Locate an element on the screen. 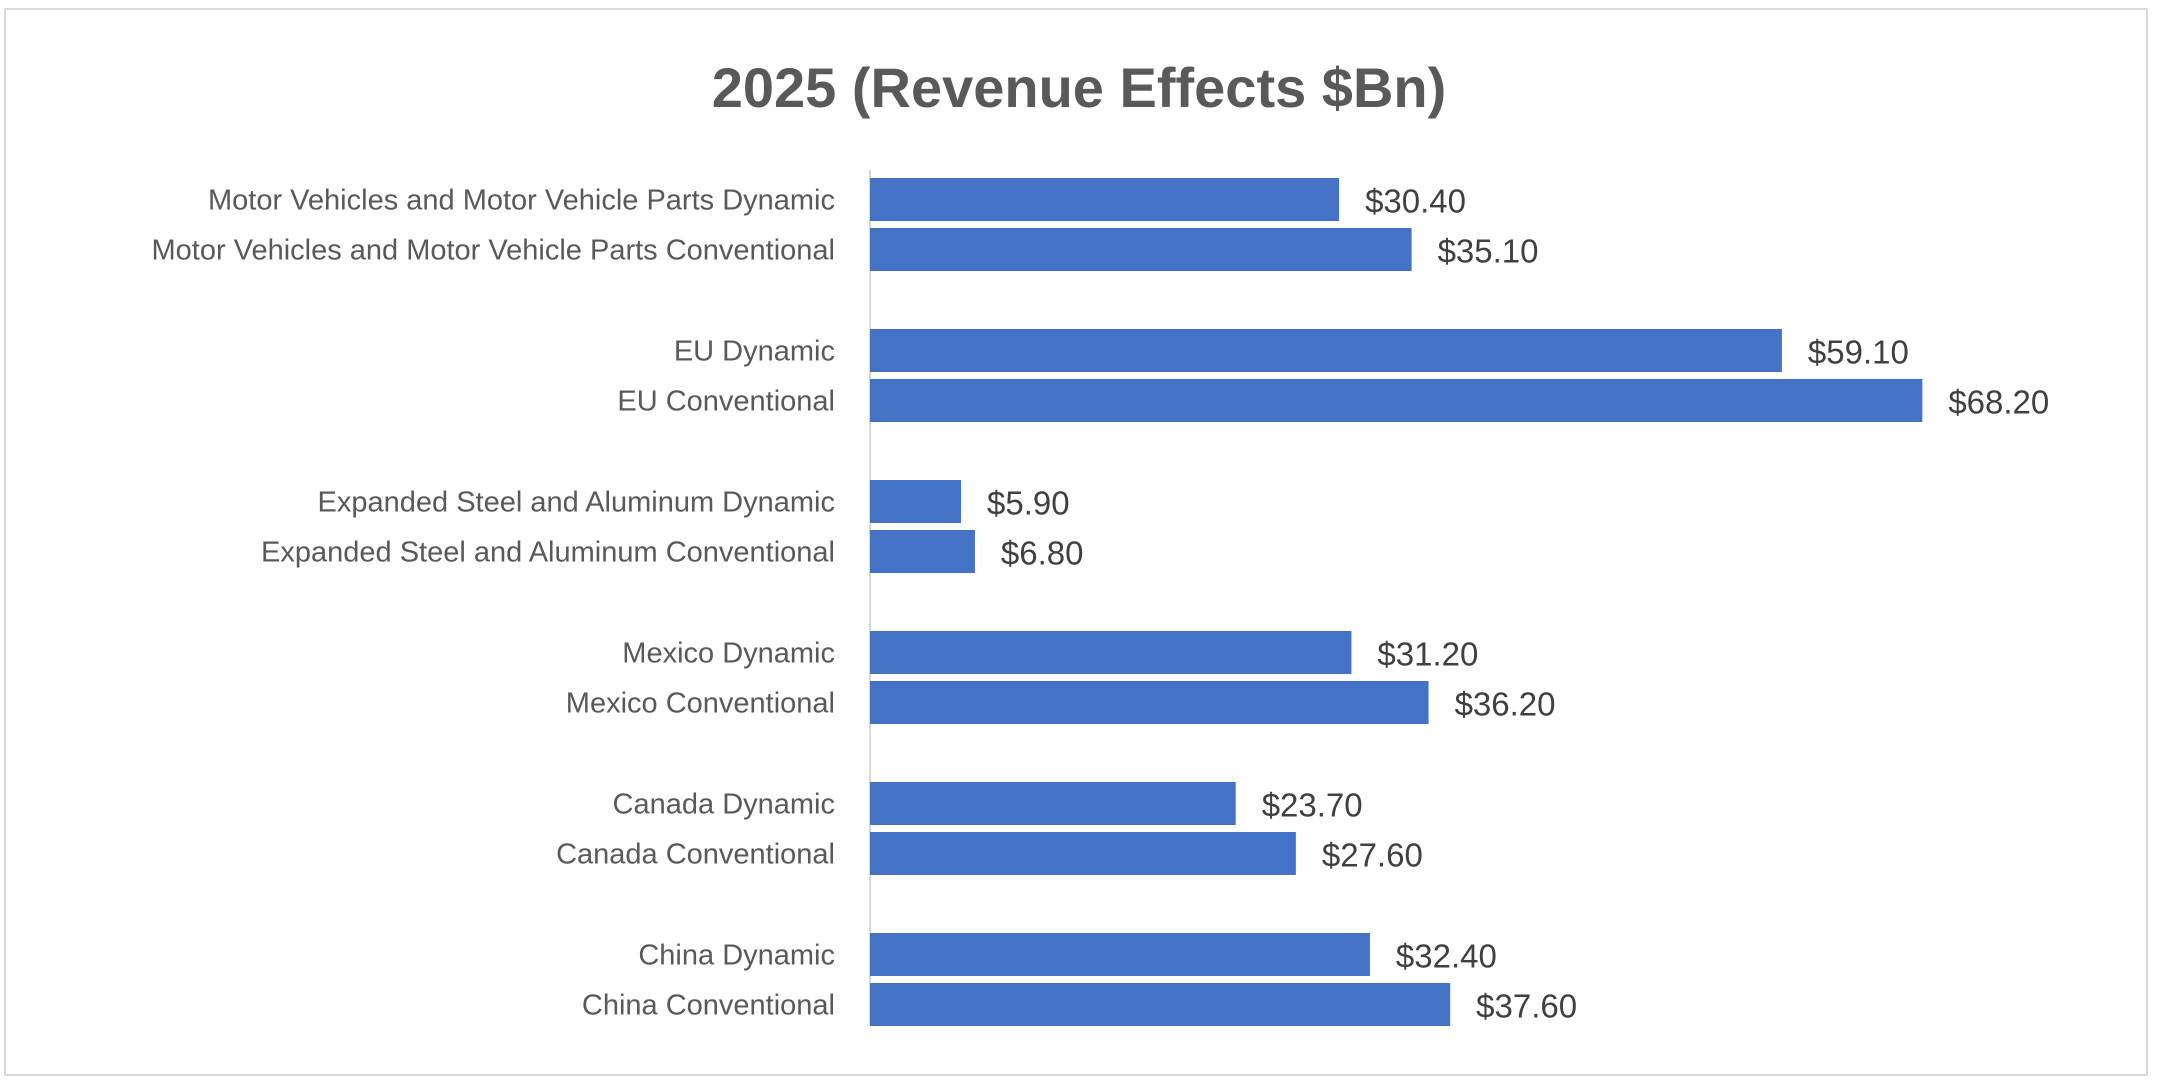  data-label: $35.10 is located at coordinates (1488, 251).